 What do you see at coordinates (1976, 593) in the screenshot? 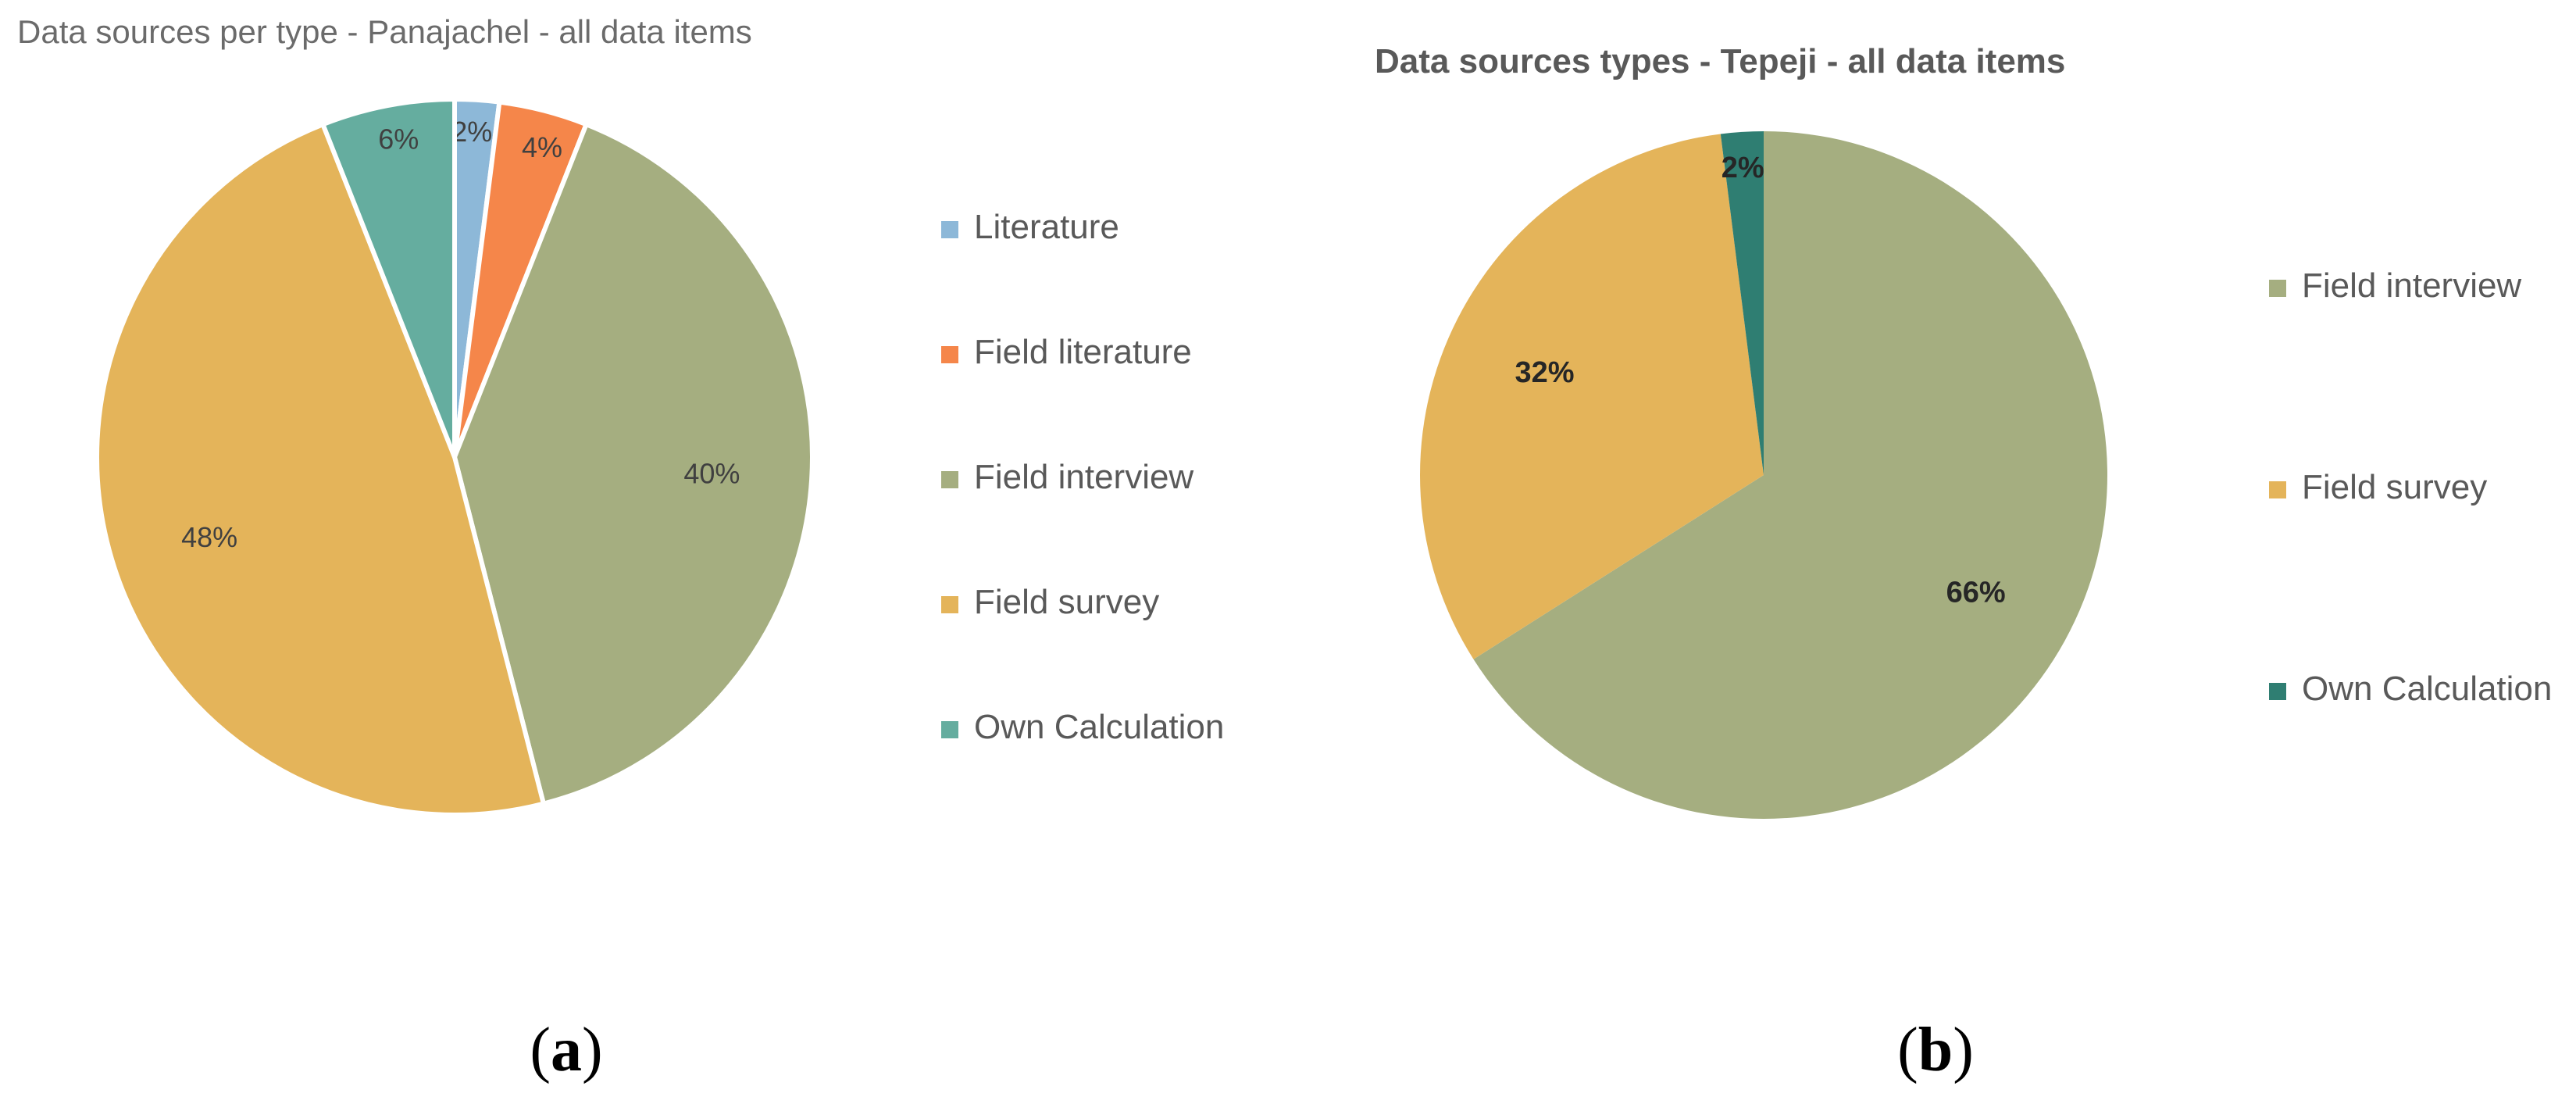
I see `pie-label-field-interview: 66%` at bounding box center [1976, 593].